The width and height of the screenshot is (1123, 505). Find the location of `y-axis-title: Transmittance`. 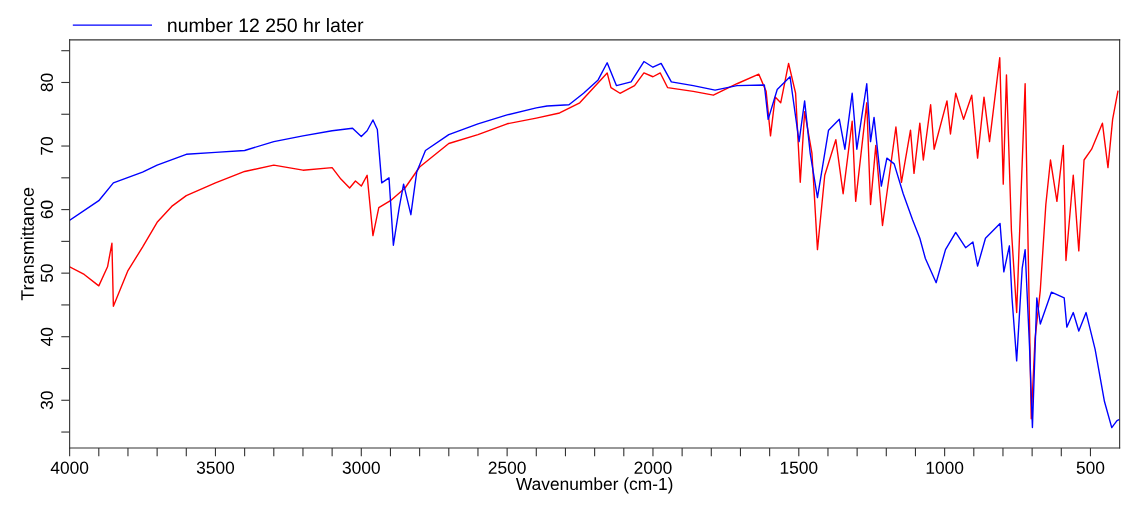

y-axis-title: Transmittance is located at coordinates (27, 244).